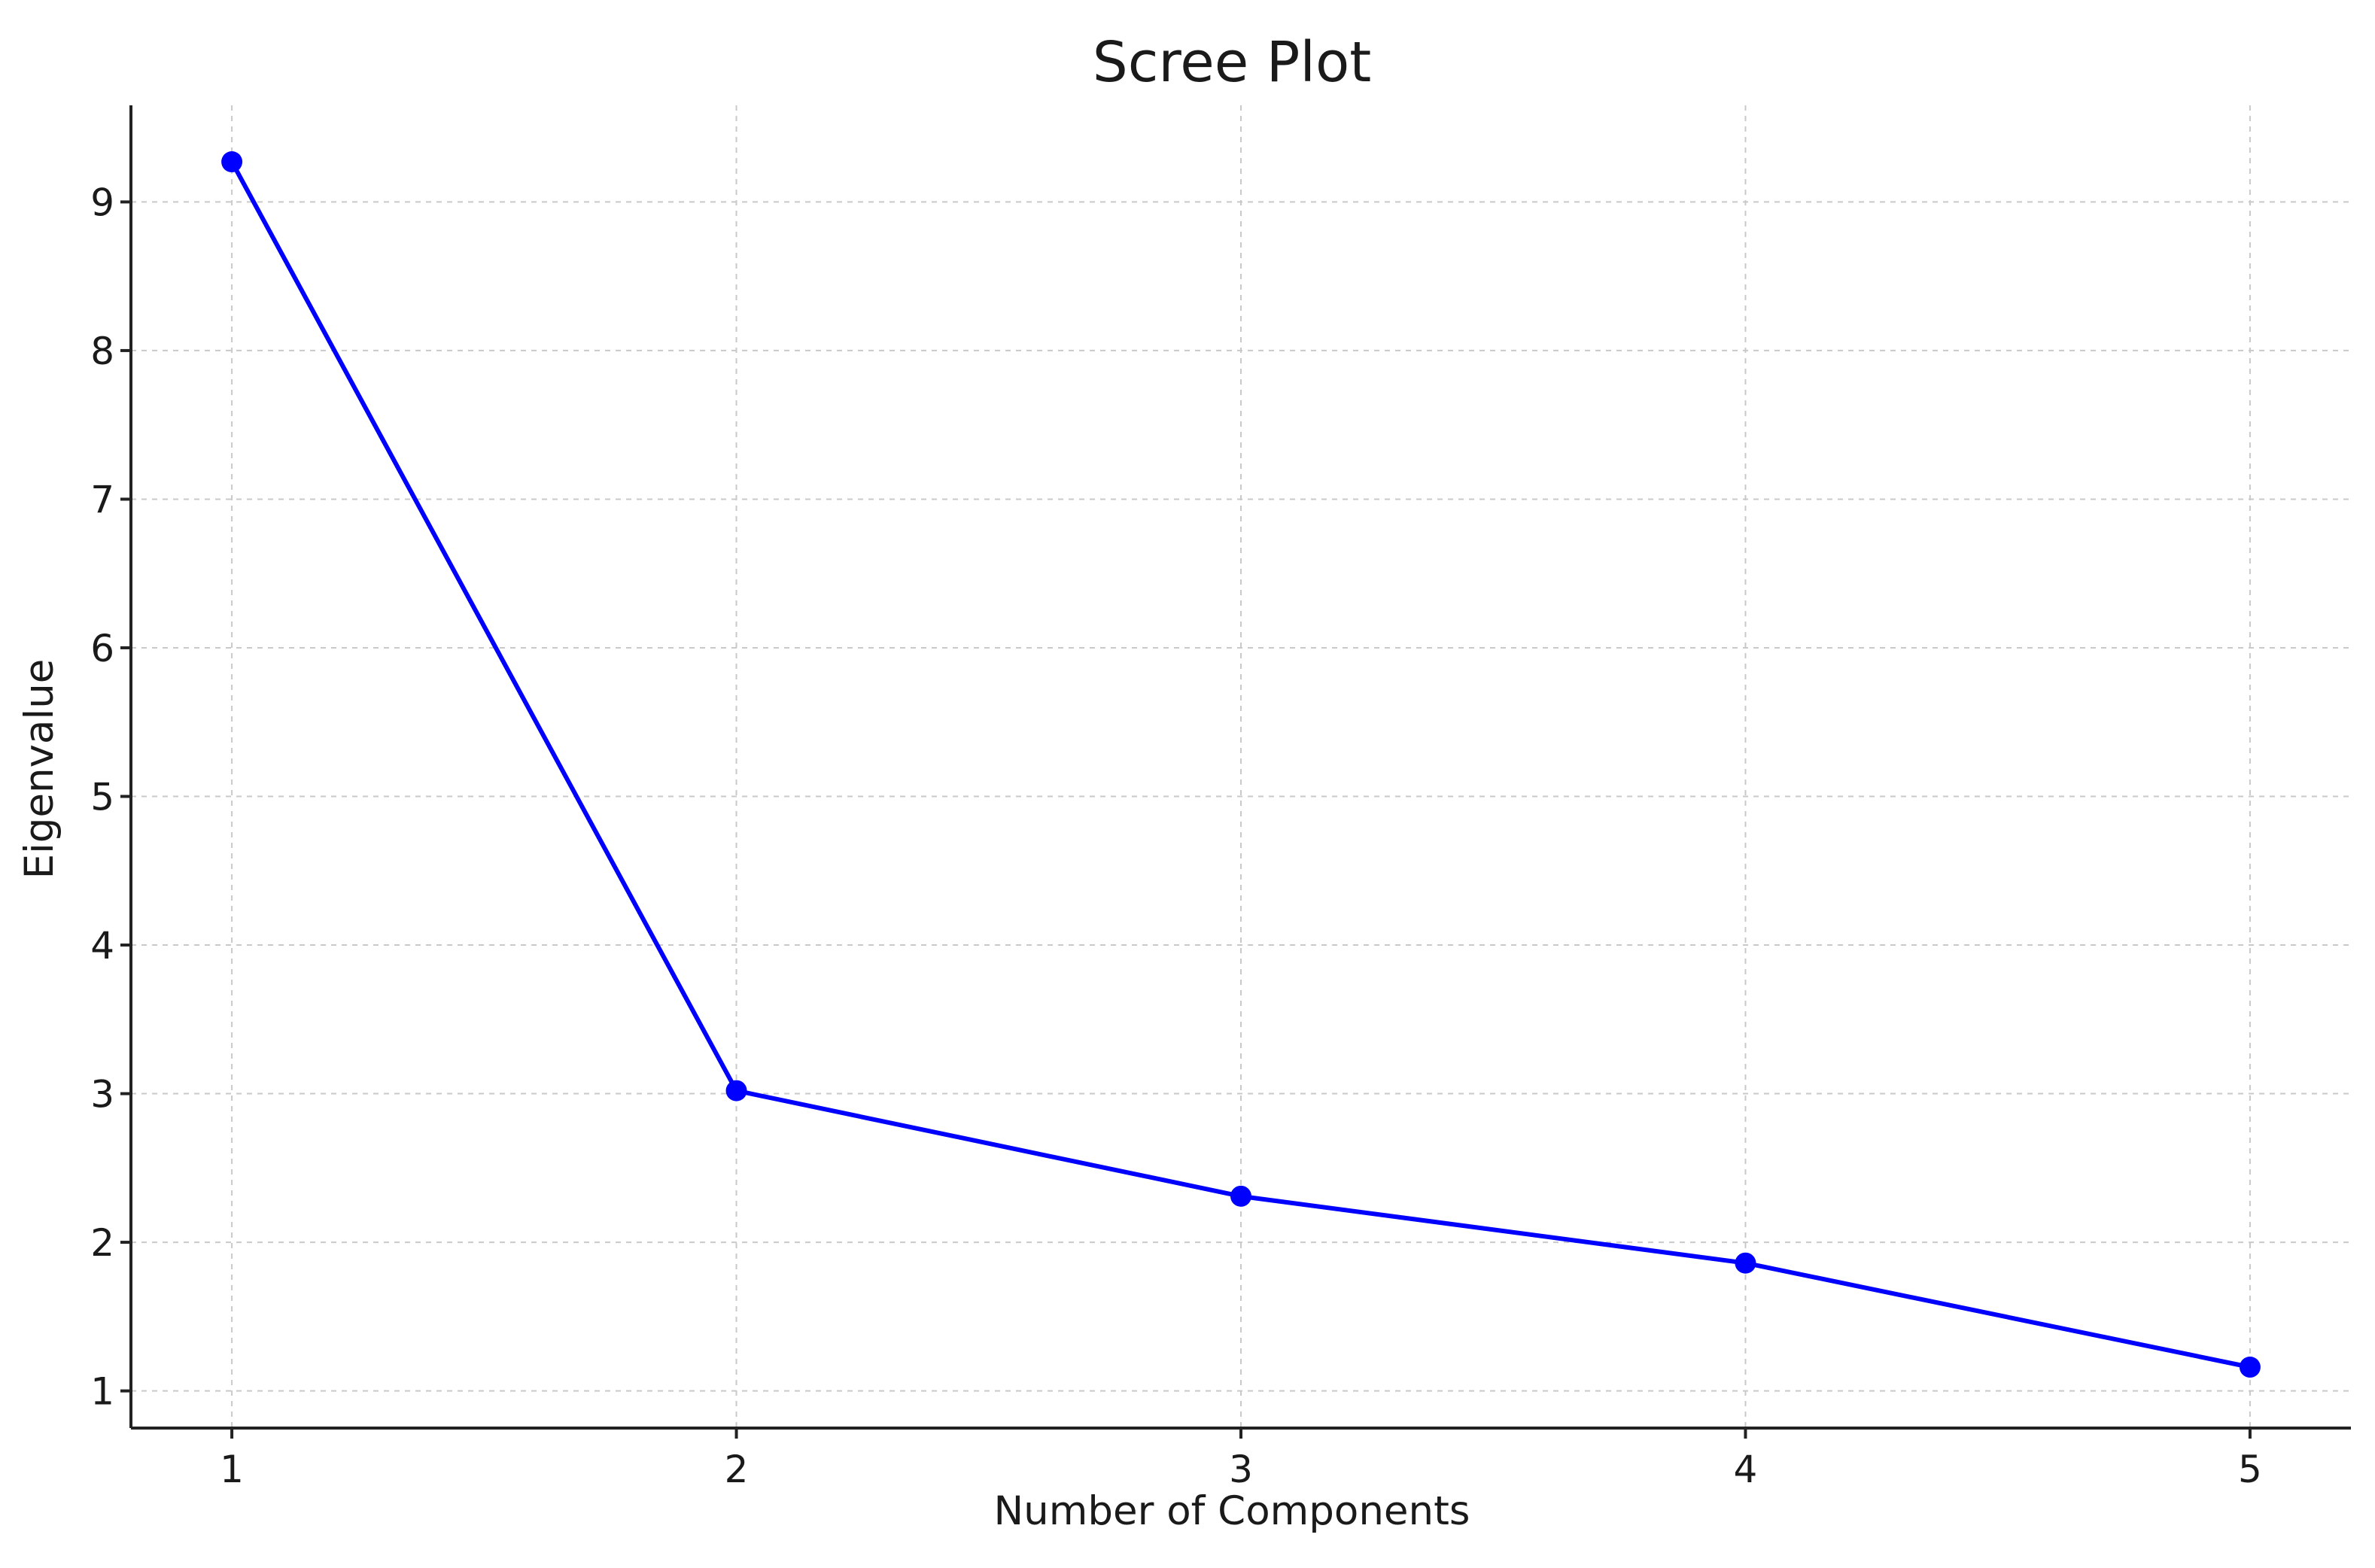 This screenshot has width=2375, height=1568. What do you see at coordinates (2250, 1469) in the screenshot?
I see `x-tick-label: 5` at bounding box center [2250, 1469].